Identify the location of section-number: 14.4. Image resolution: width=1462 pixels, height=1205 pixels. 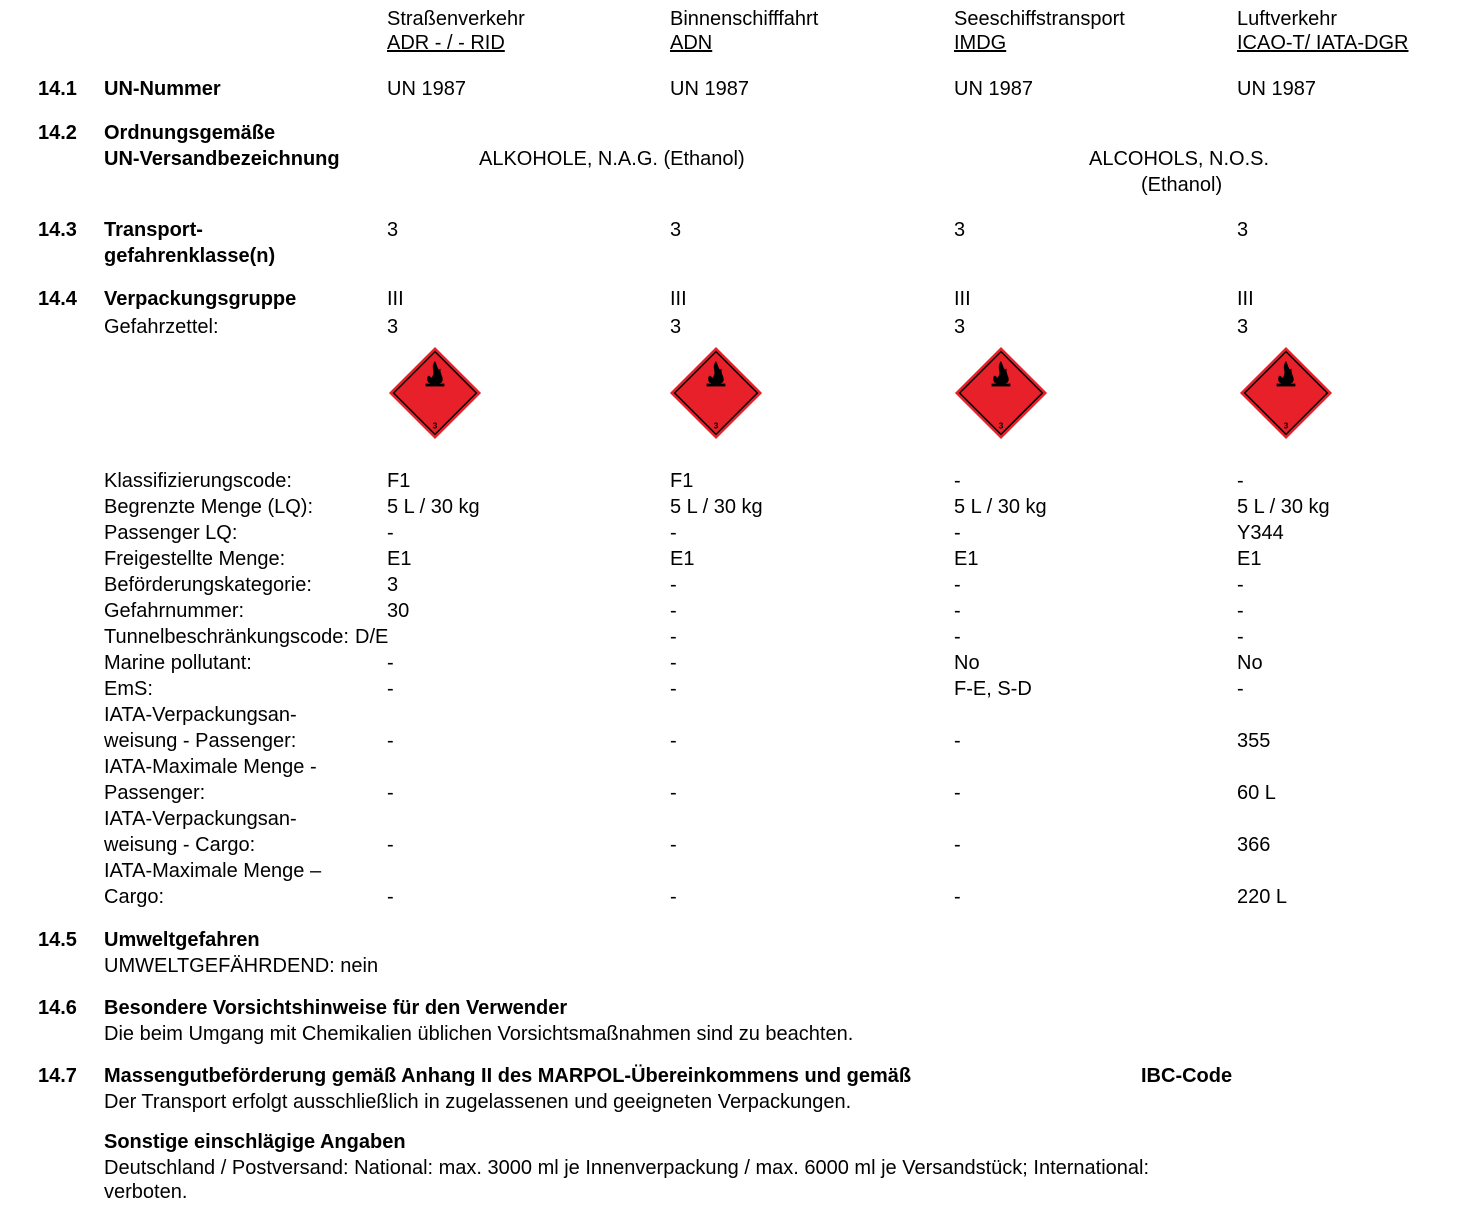
(57, 299).